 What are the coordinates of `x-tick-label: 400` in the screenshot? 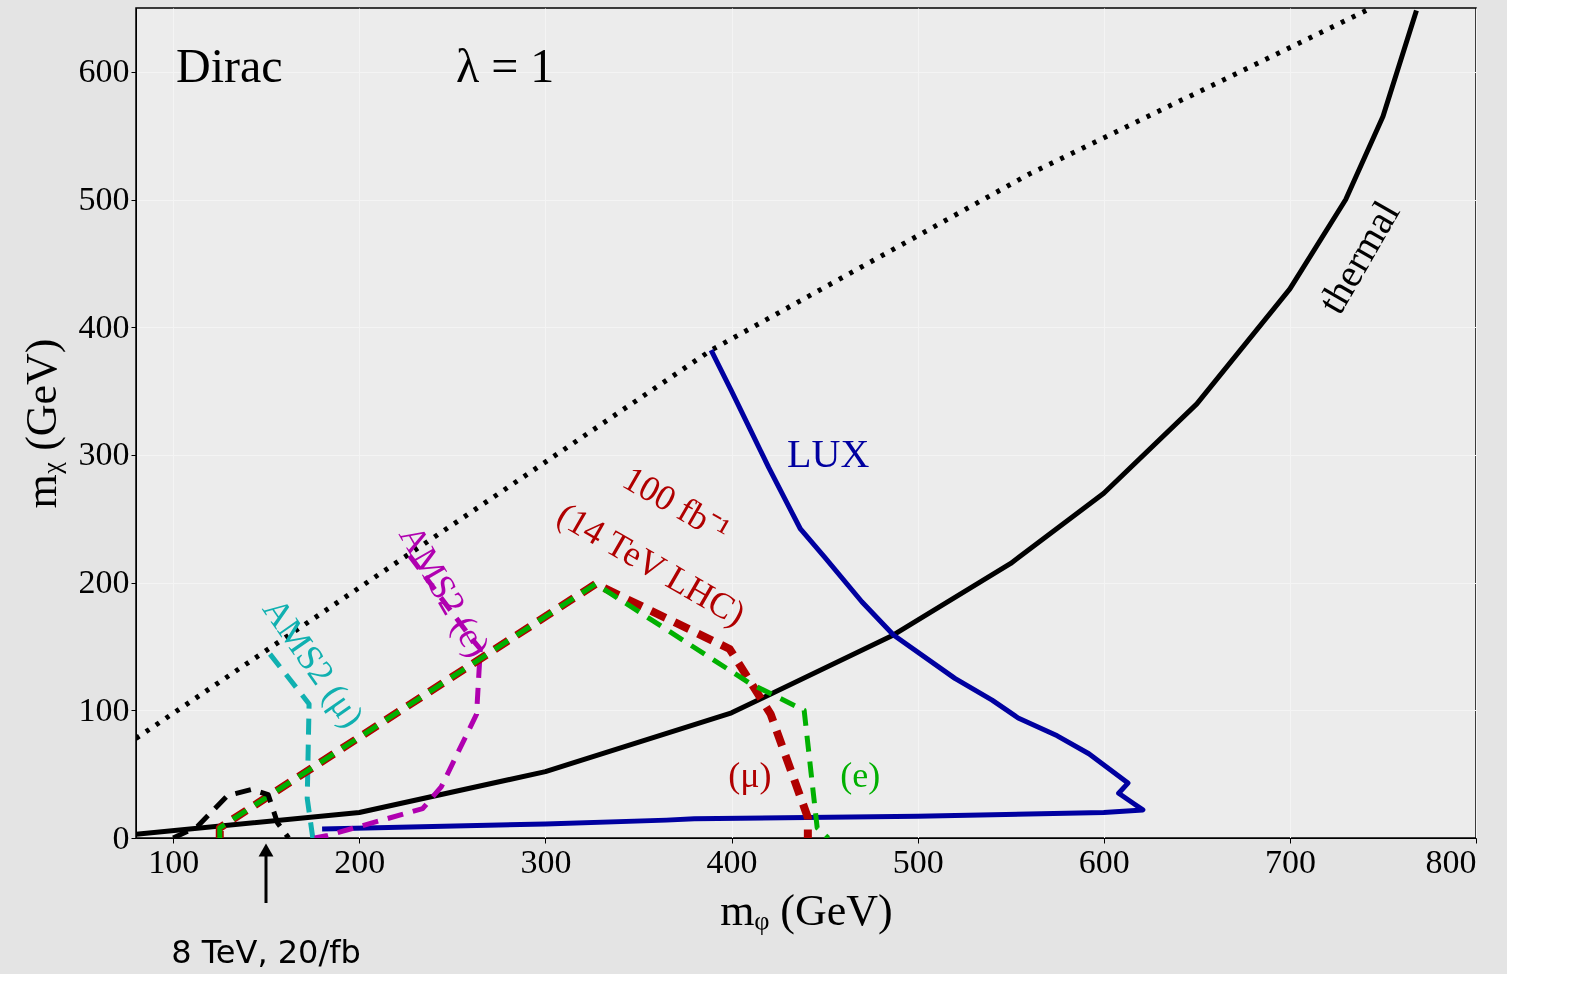 It's located at (732, 861).